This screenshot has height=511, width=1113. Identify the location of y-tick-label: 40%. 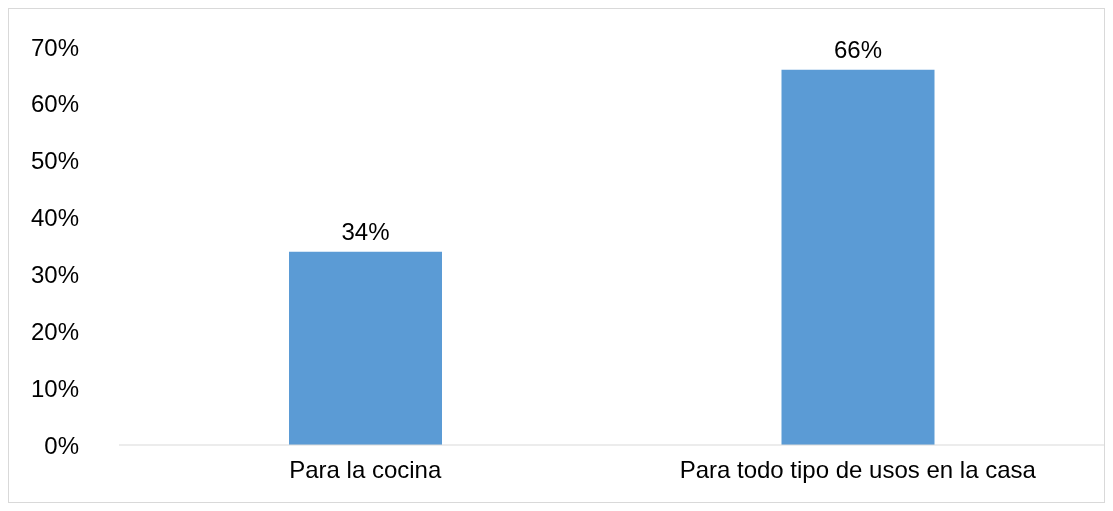
(54, 218).